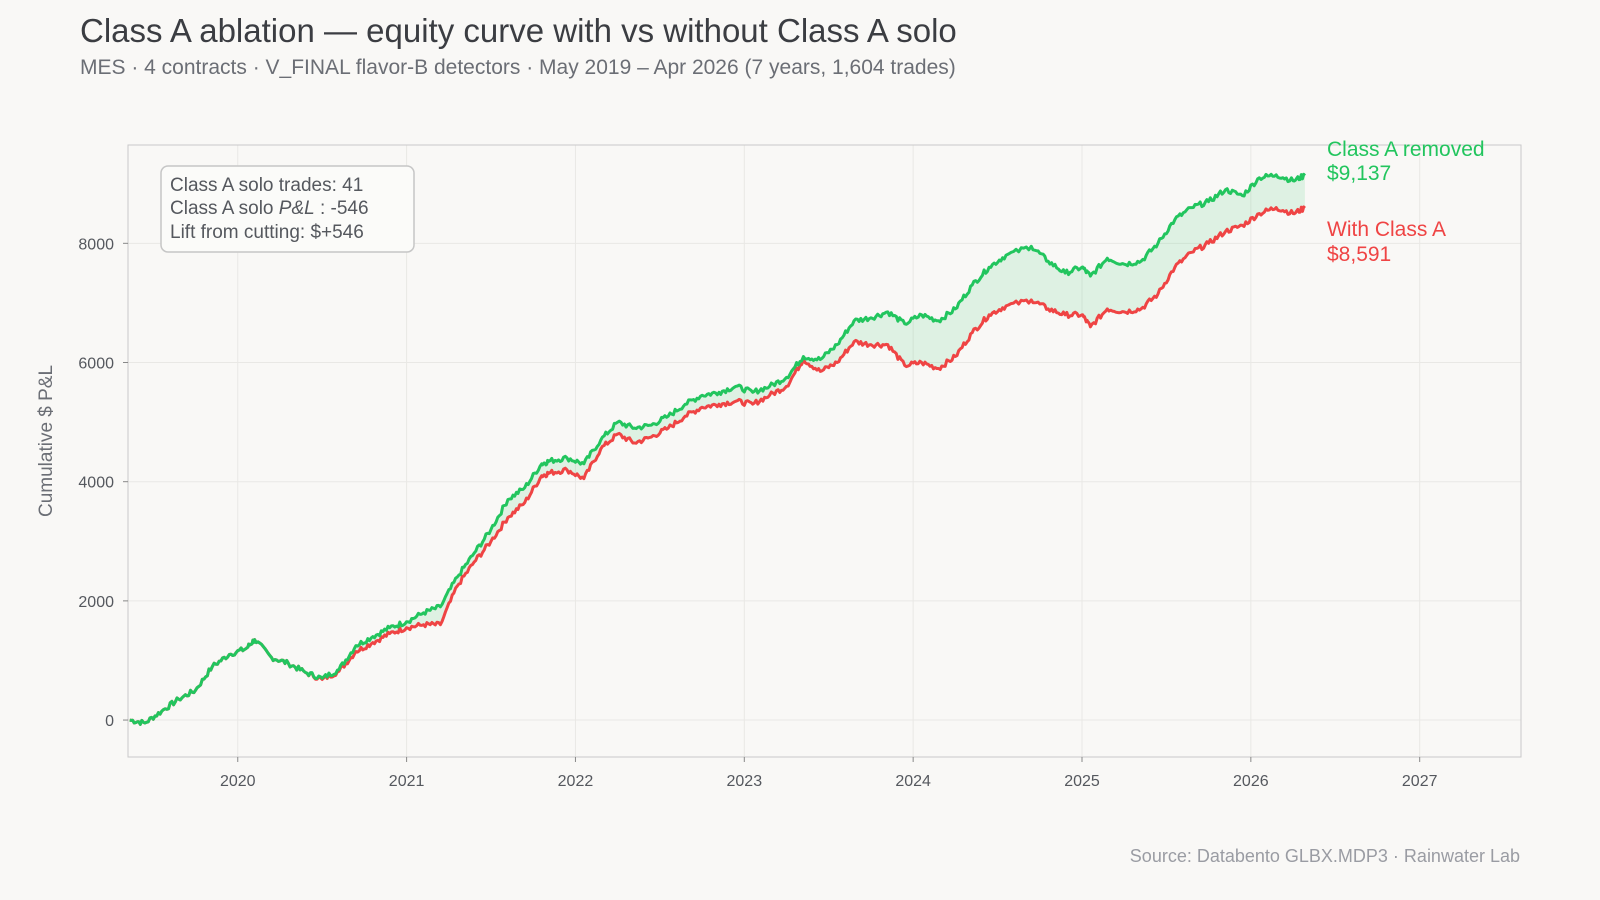 This screenshot has width=1600, height=900. Describe the element at coordinates (407, 781) in the screenshot. I see `x-tick-label-2021: 2021` at that location.